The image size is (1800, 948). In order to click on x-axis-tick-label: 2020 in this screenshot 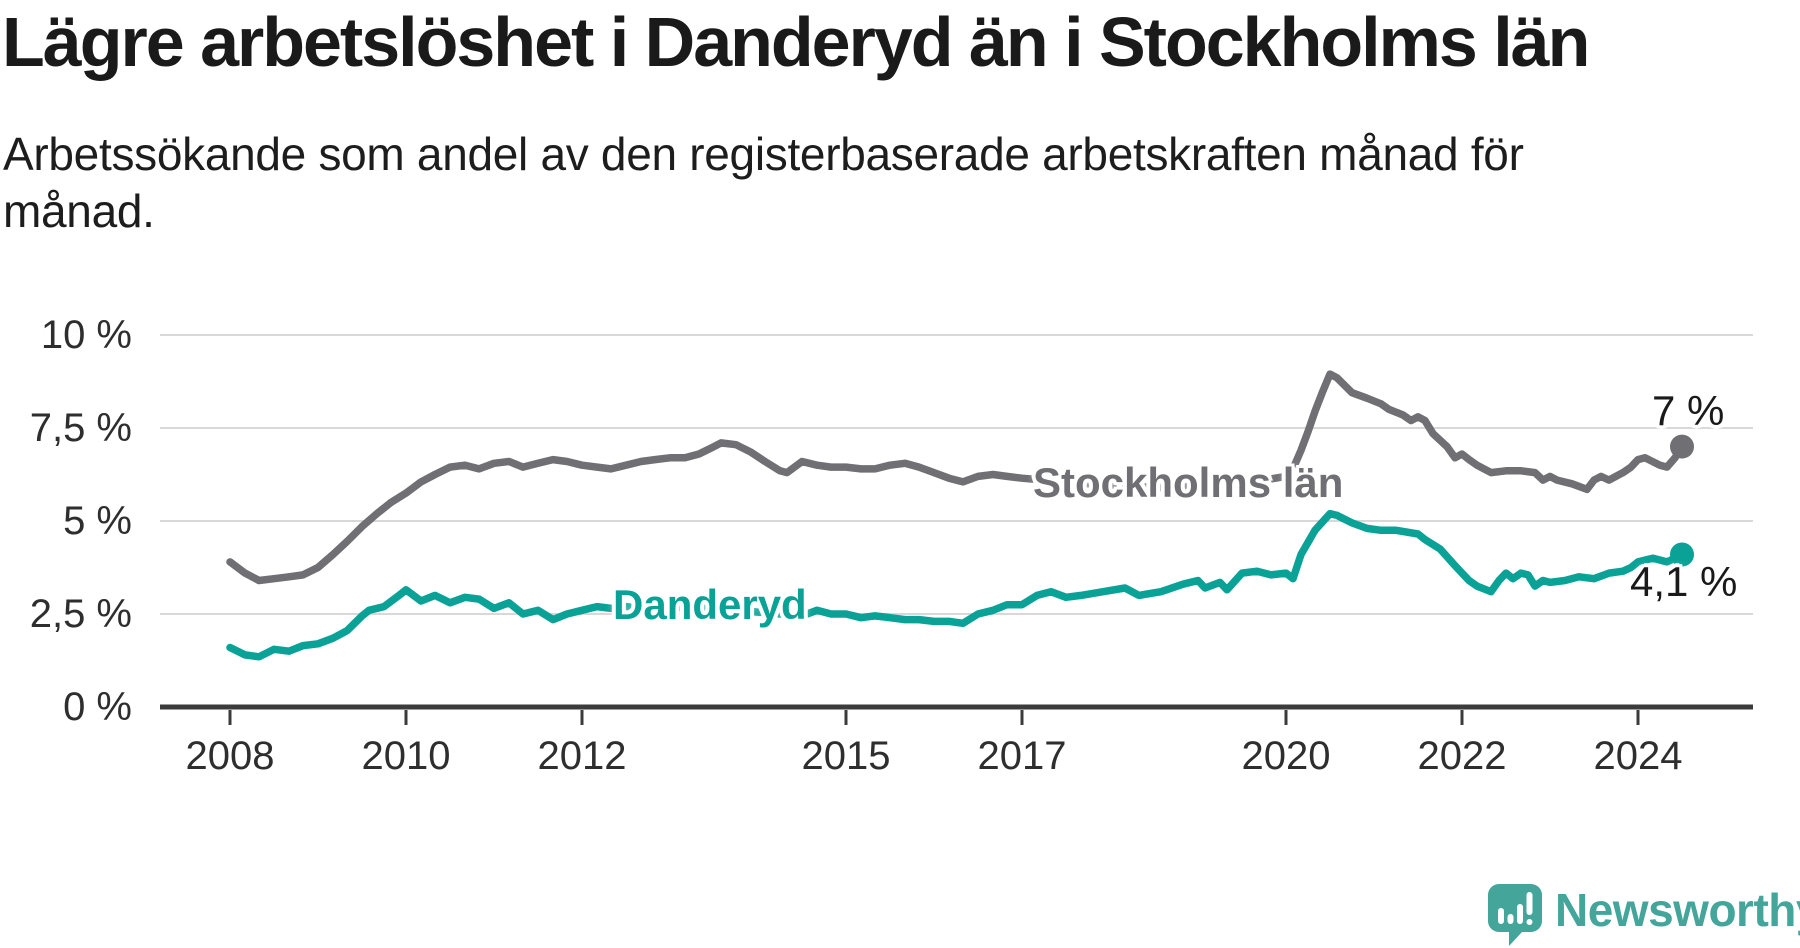, I will do `click(1286, 756)`.